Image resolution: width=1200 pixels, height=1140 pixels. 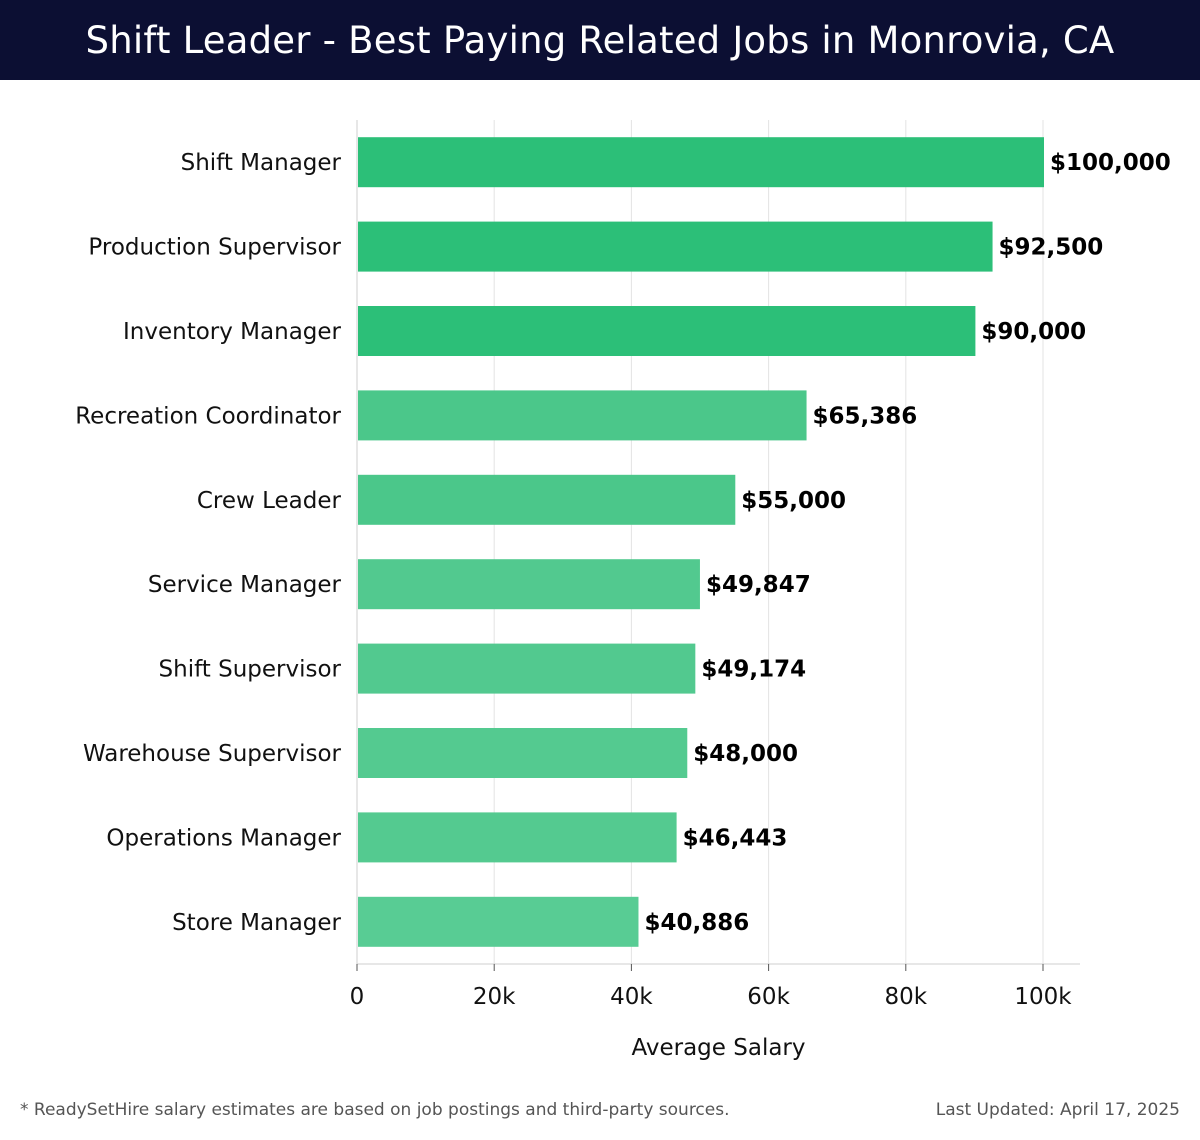 What do you see at coordinates (1057, 1110) in the screenshot?
I see `last-updated: Last Updated: April 17, 2025` at bounding box center [1057, 1110].